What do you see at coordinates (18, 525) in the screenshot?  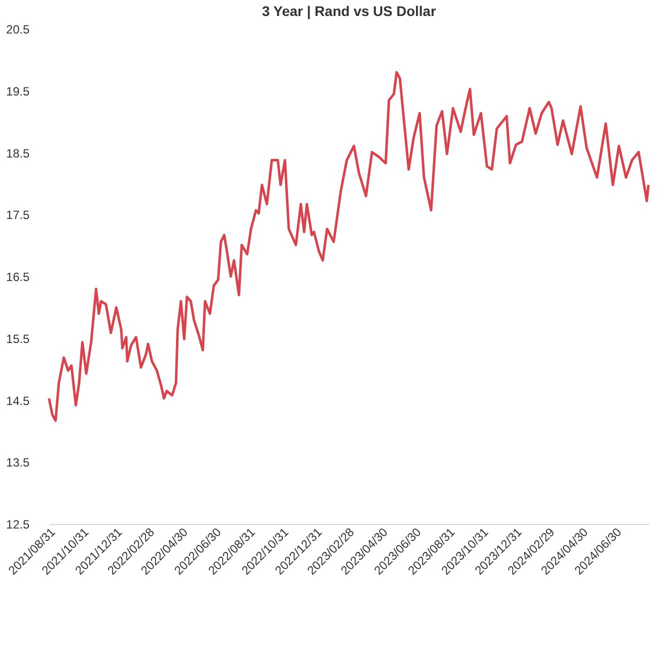 I see `y-tick-label: 12.5` at bounding box center [18, 525].